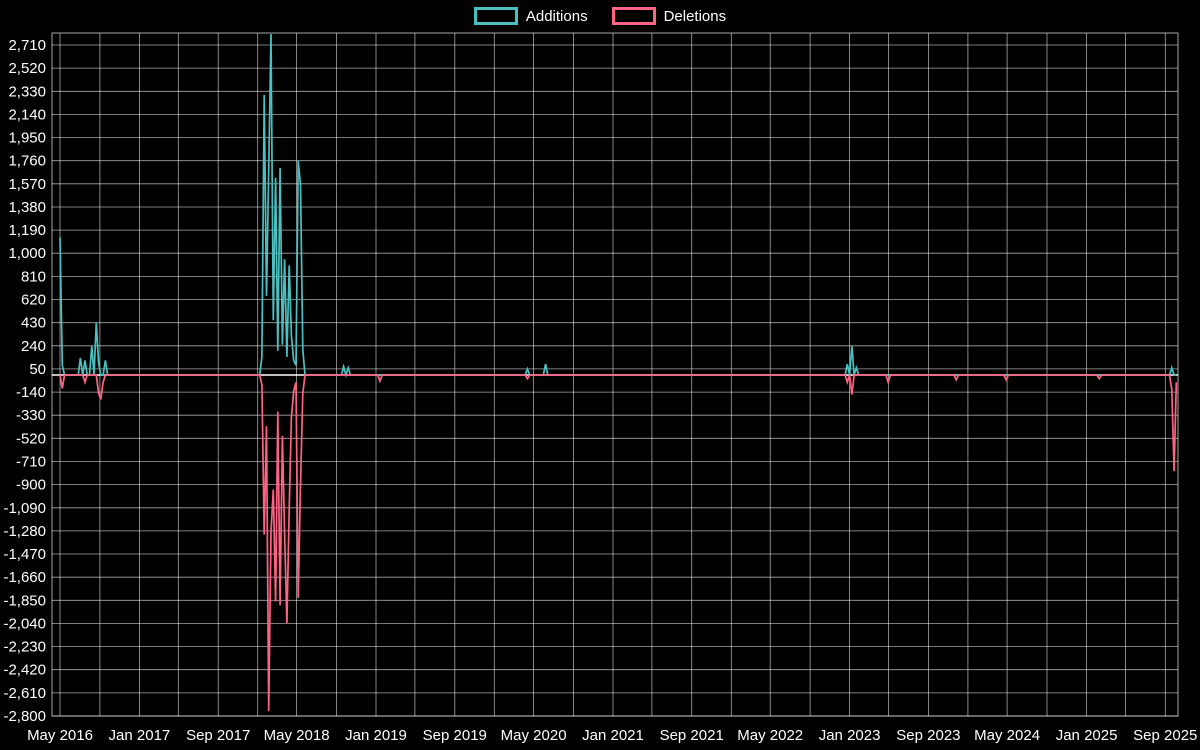 Image resolution: width=1200 pixels, height=750 pixels. I want to click on x-tick-label: Jan 2017, so click(140, 735).